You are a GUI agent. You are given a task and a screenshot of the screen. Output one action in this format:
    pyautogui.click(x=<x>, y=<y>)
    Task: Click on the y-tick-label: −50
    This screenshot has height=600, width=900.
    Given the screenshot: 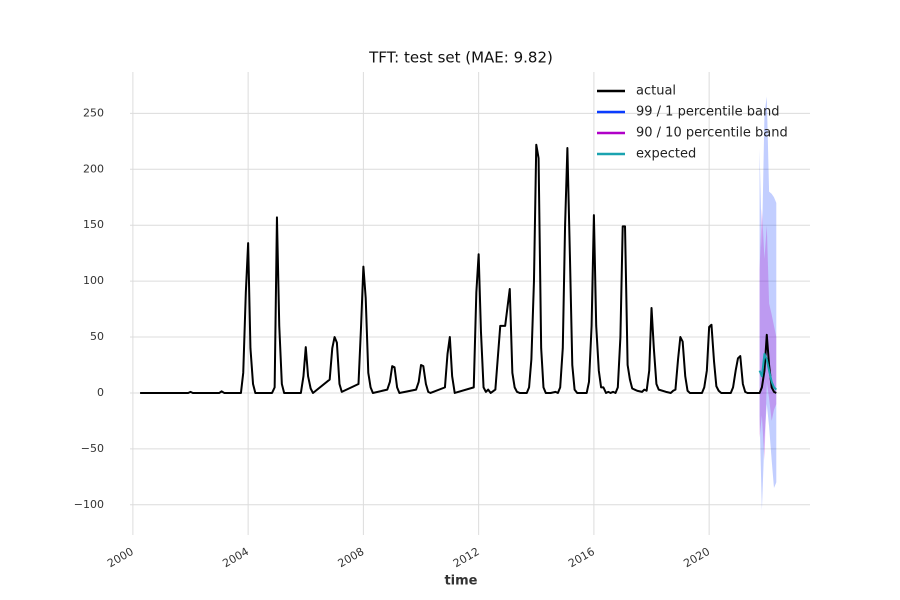 What is the action you would take?
    pyautogui.click(x=92, y=448)
    